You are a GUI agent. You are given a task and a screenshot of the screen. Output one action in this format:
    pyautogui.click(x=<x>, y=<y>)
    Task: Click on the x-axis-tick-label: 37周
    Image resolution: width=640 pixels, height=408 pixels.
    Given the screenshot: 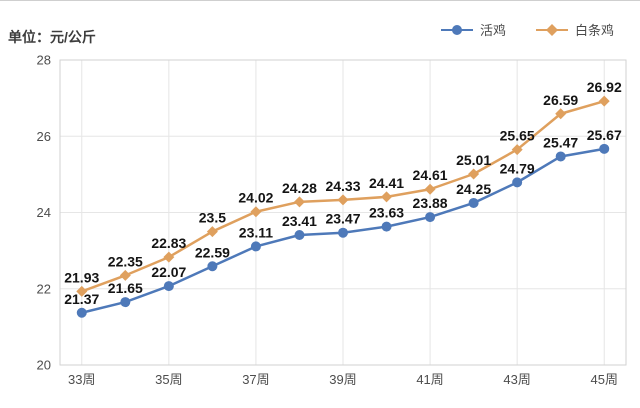 What is the action you would take?
    pyautogui.click(x=255, y=379)
    